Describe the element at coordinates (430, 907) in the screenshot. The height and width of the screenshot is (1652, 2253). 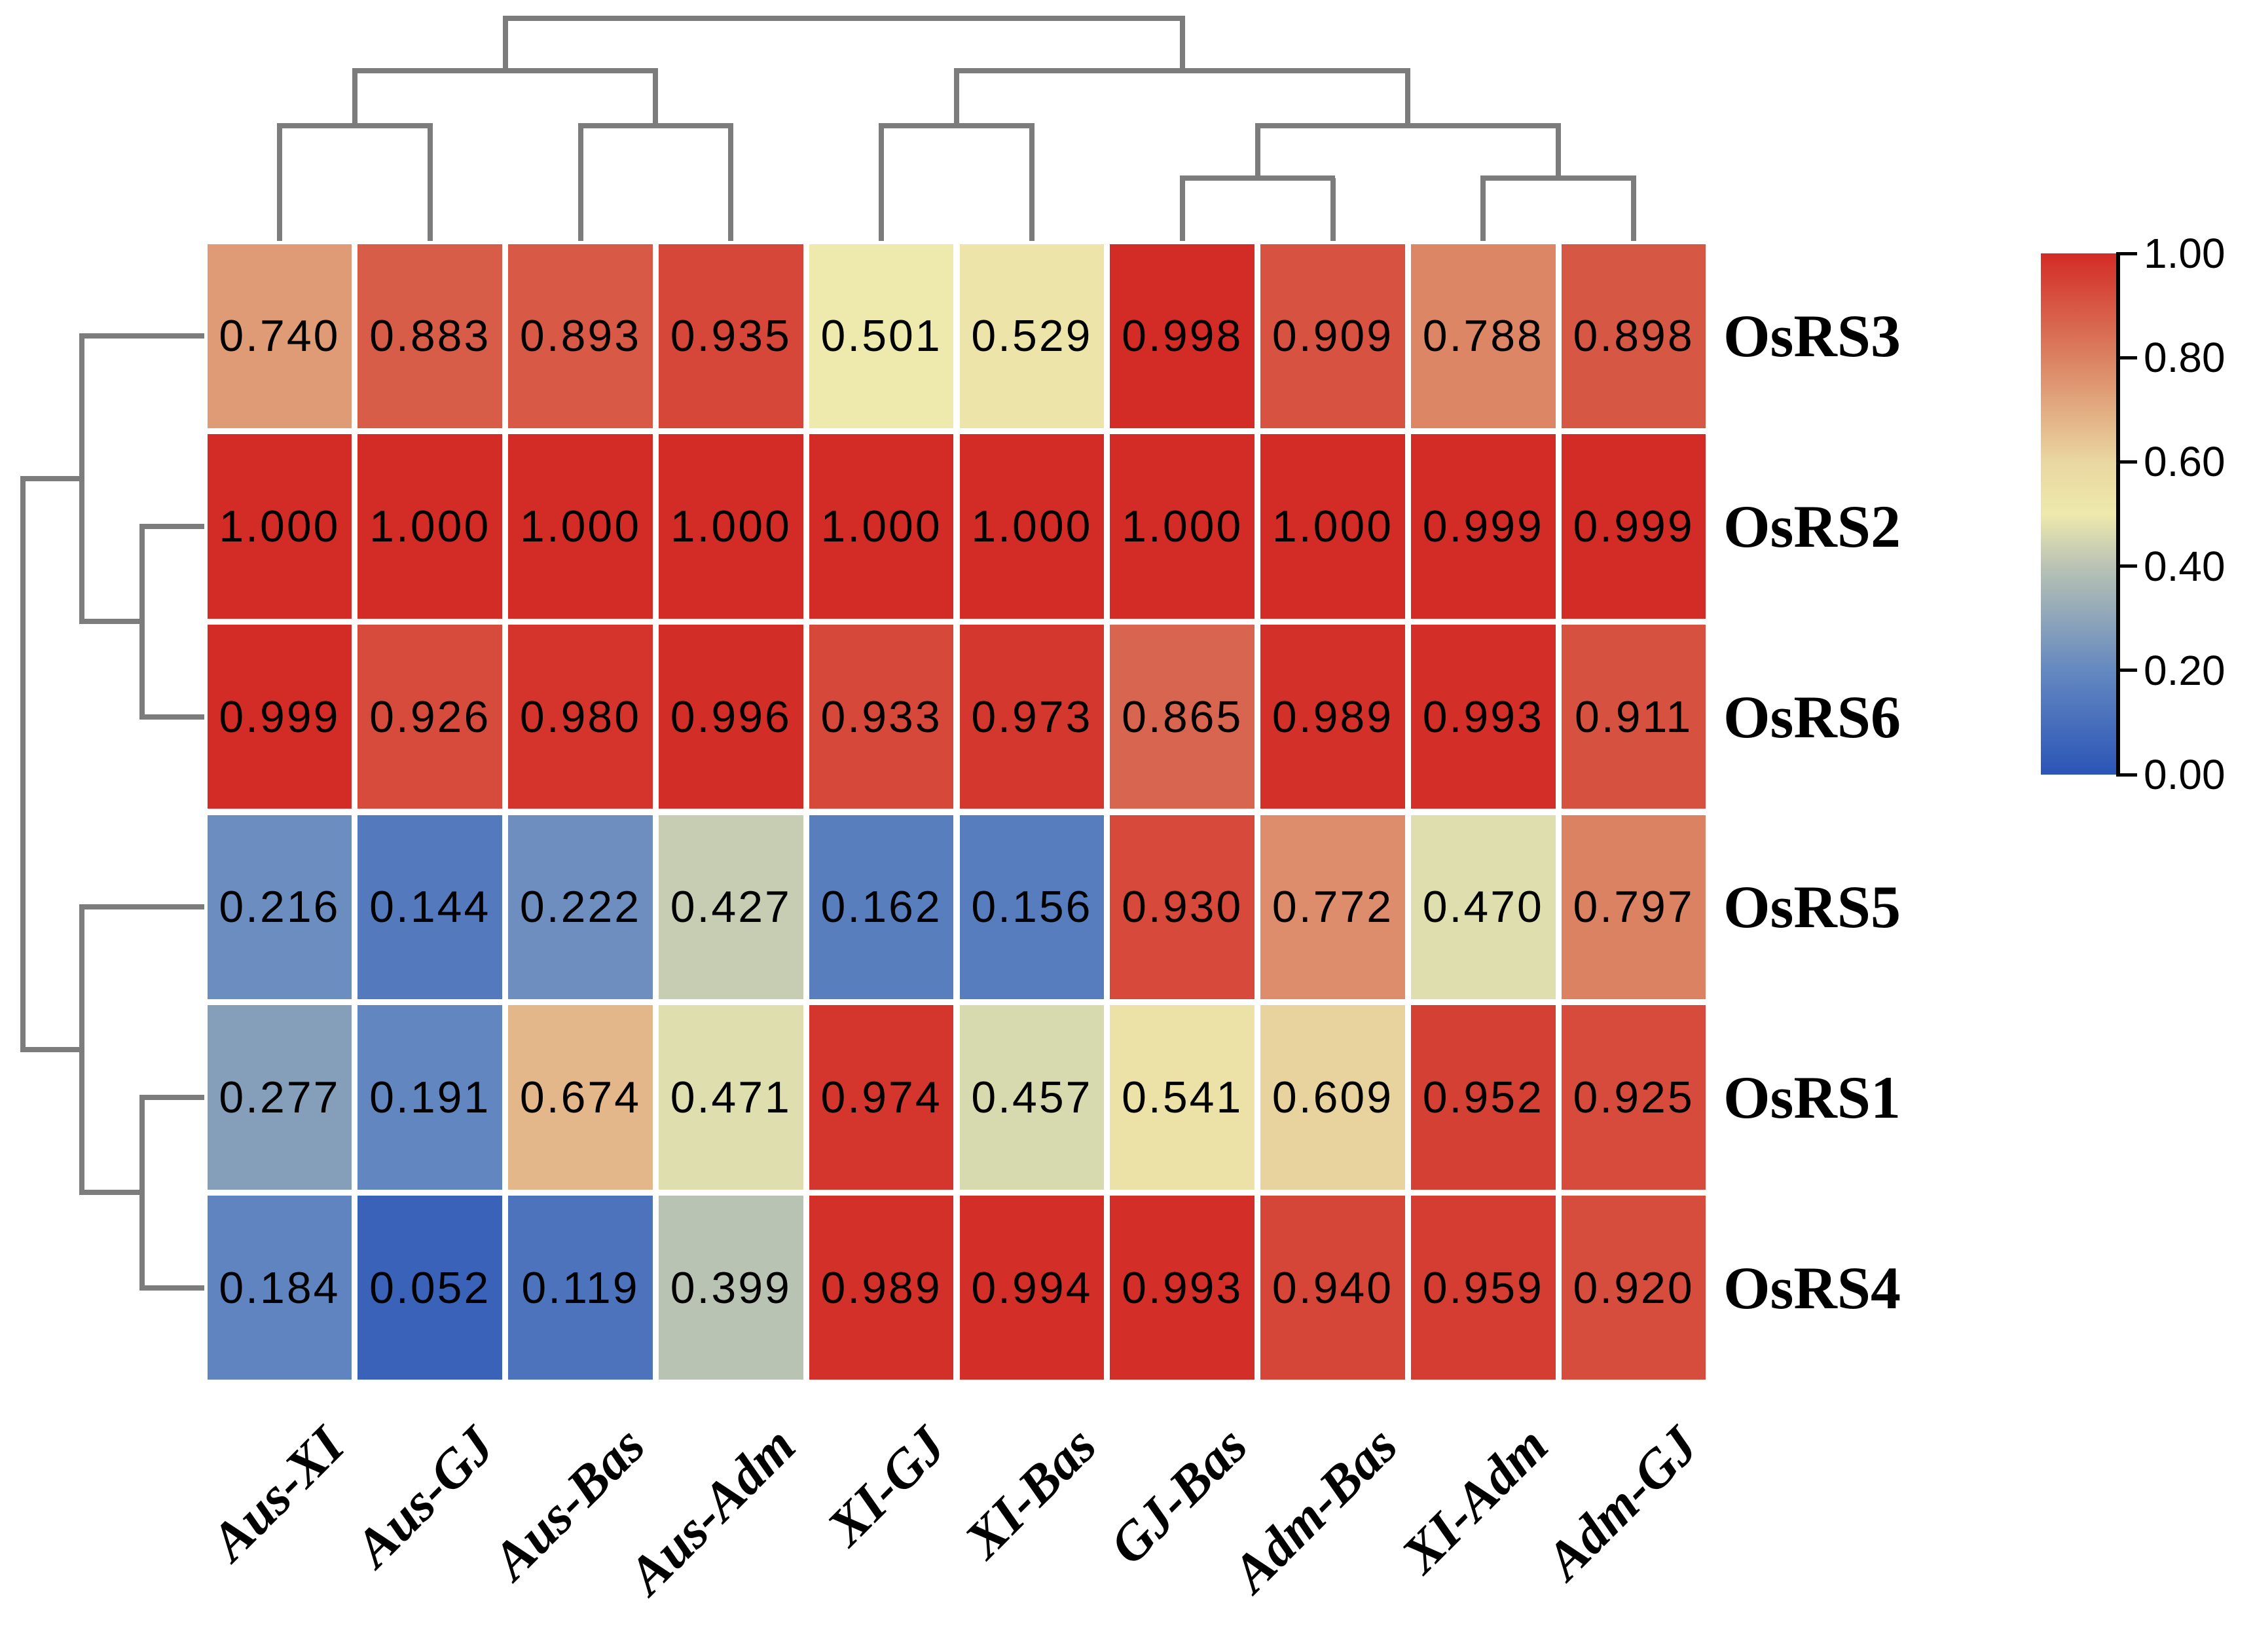
I see `heatmap-cell: 0.144` at that location.